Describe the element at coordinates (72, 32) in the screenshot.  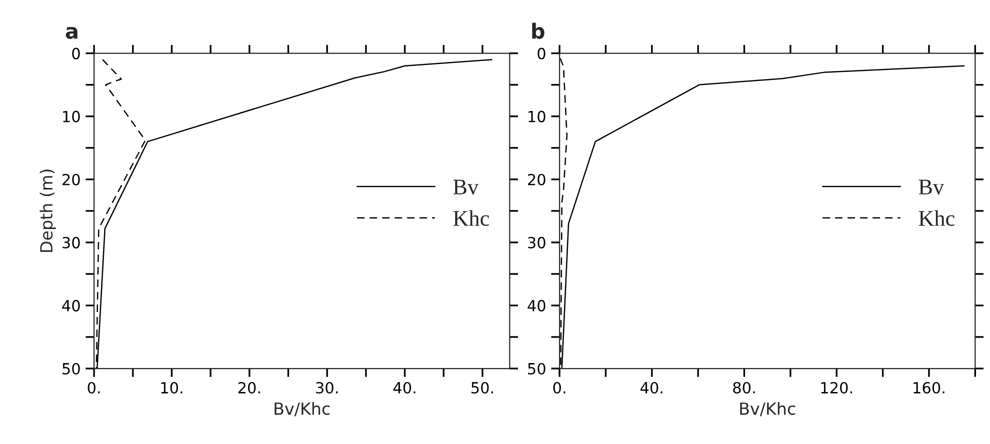
I see `chart-title: a` at that location.